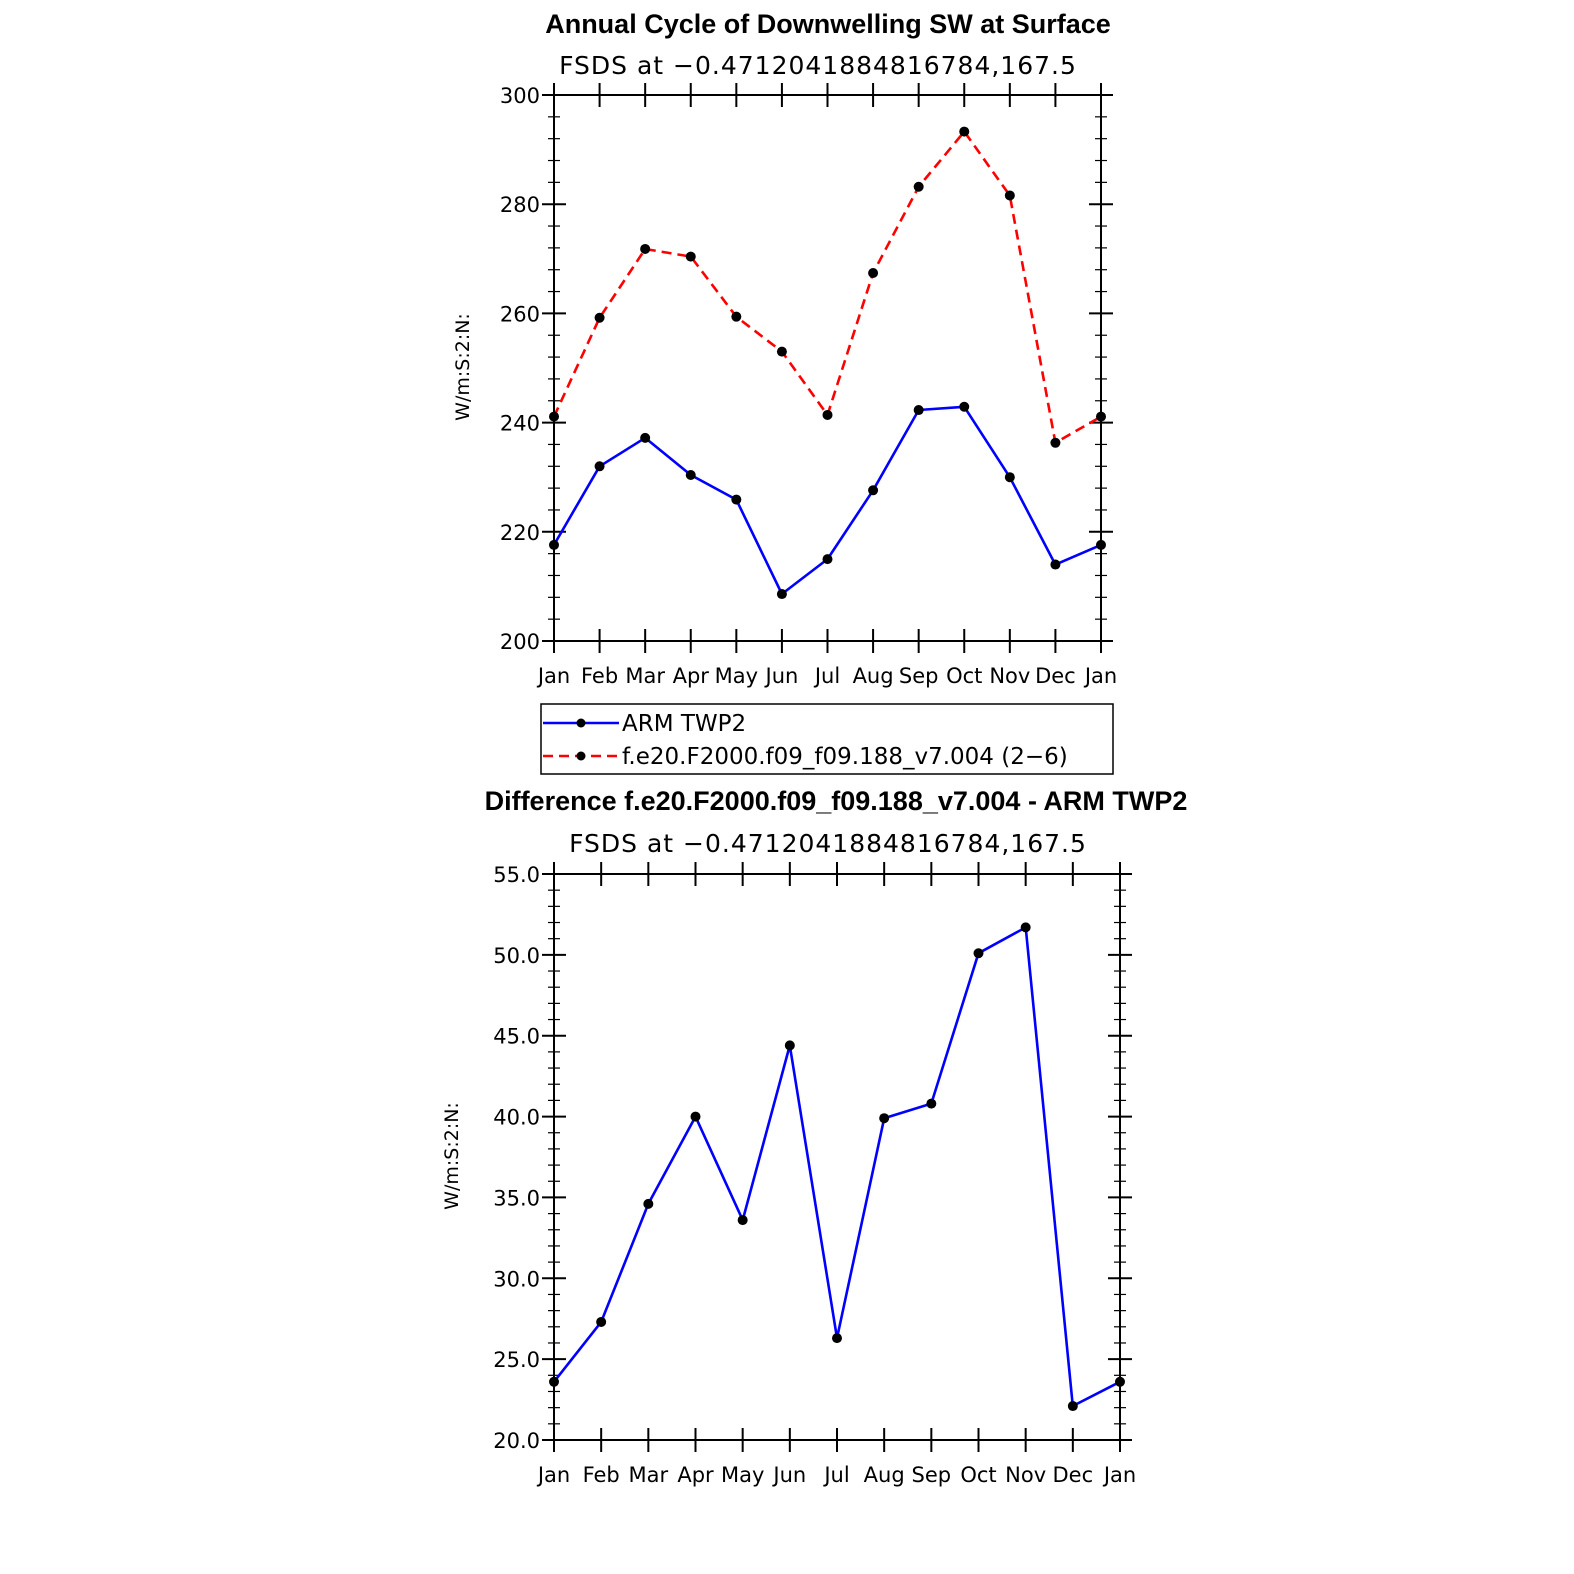  What do you see at coordinates (684, 724) in the screenshot?
I see `legend-label-arm: ARM TWP2` at bounding box center [684, 724].